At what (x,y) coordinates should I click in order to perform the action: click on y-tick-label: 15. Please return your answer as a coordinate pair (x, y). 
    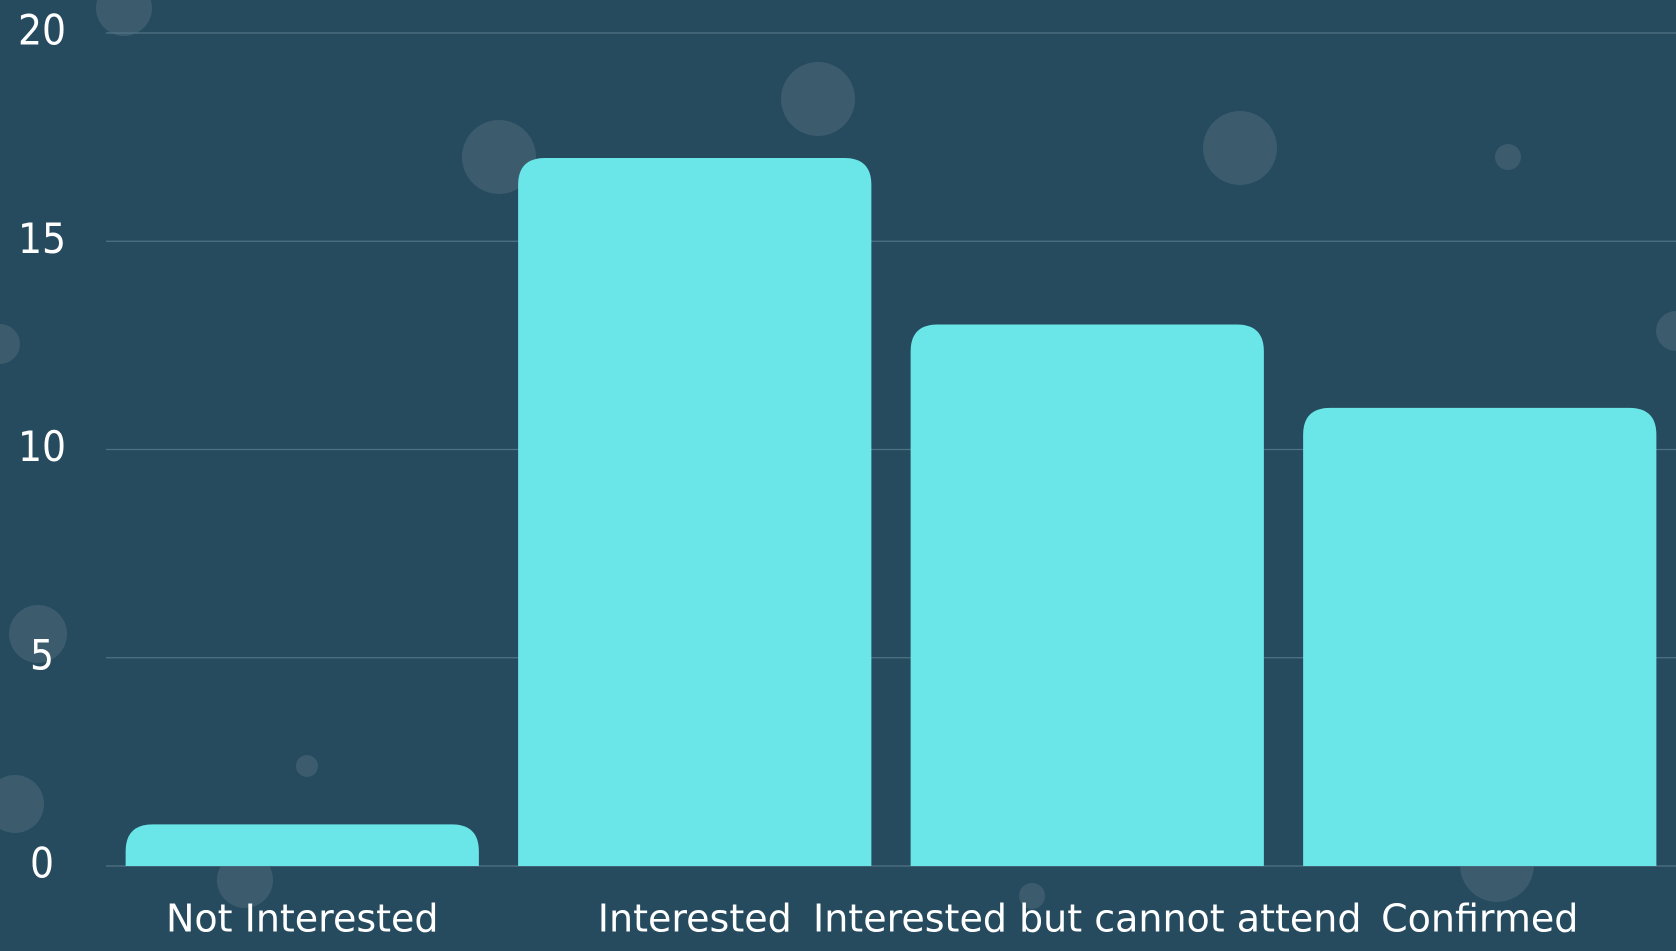
    Looking at the image, I should click on (42, 238).